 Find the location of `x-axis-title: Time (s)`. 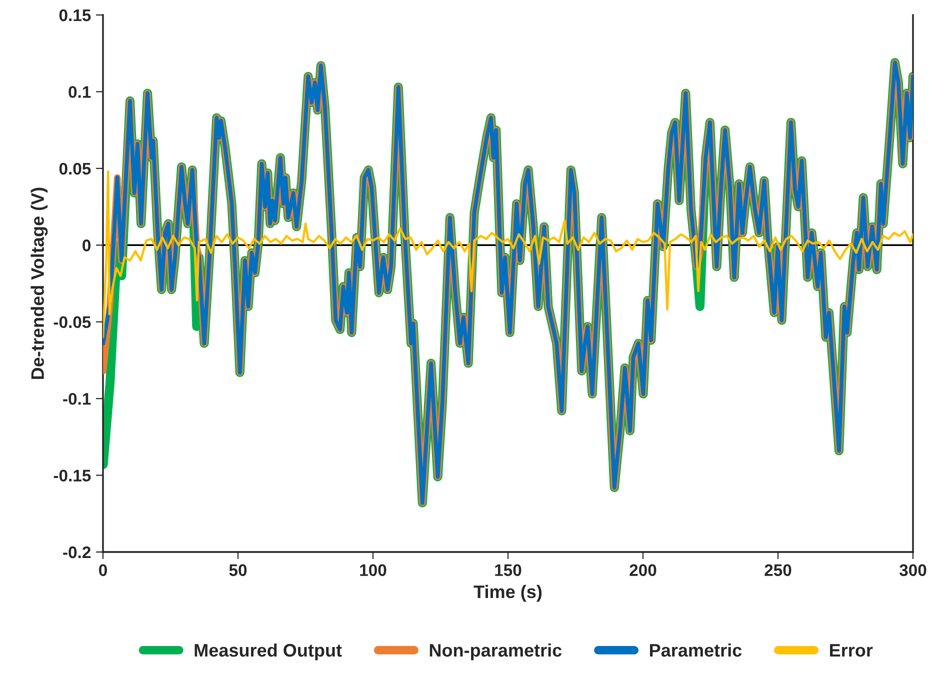

x-axis-title: Time (s) is located at coordinates (508, 593).